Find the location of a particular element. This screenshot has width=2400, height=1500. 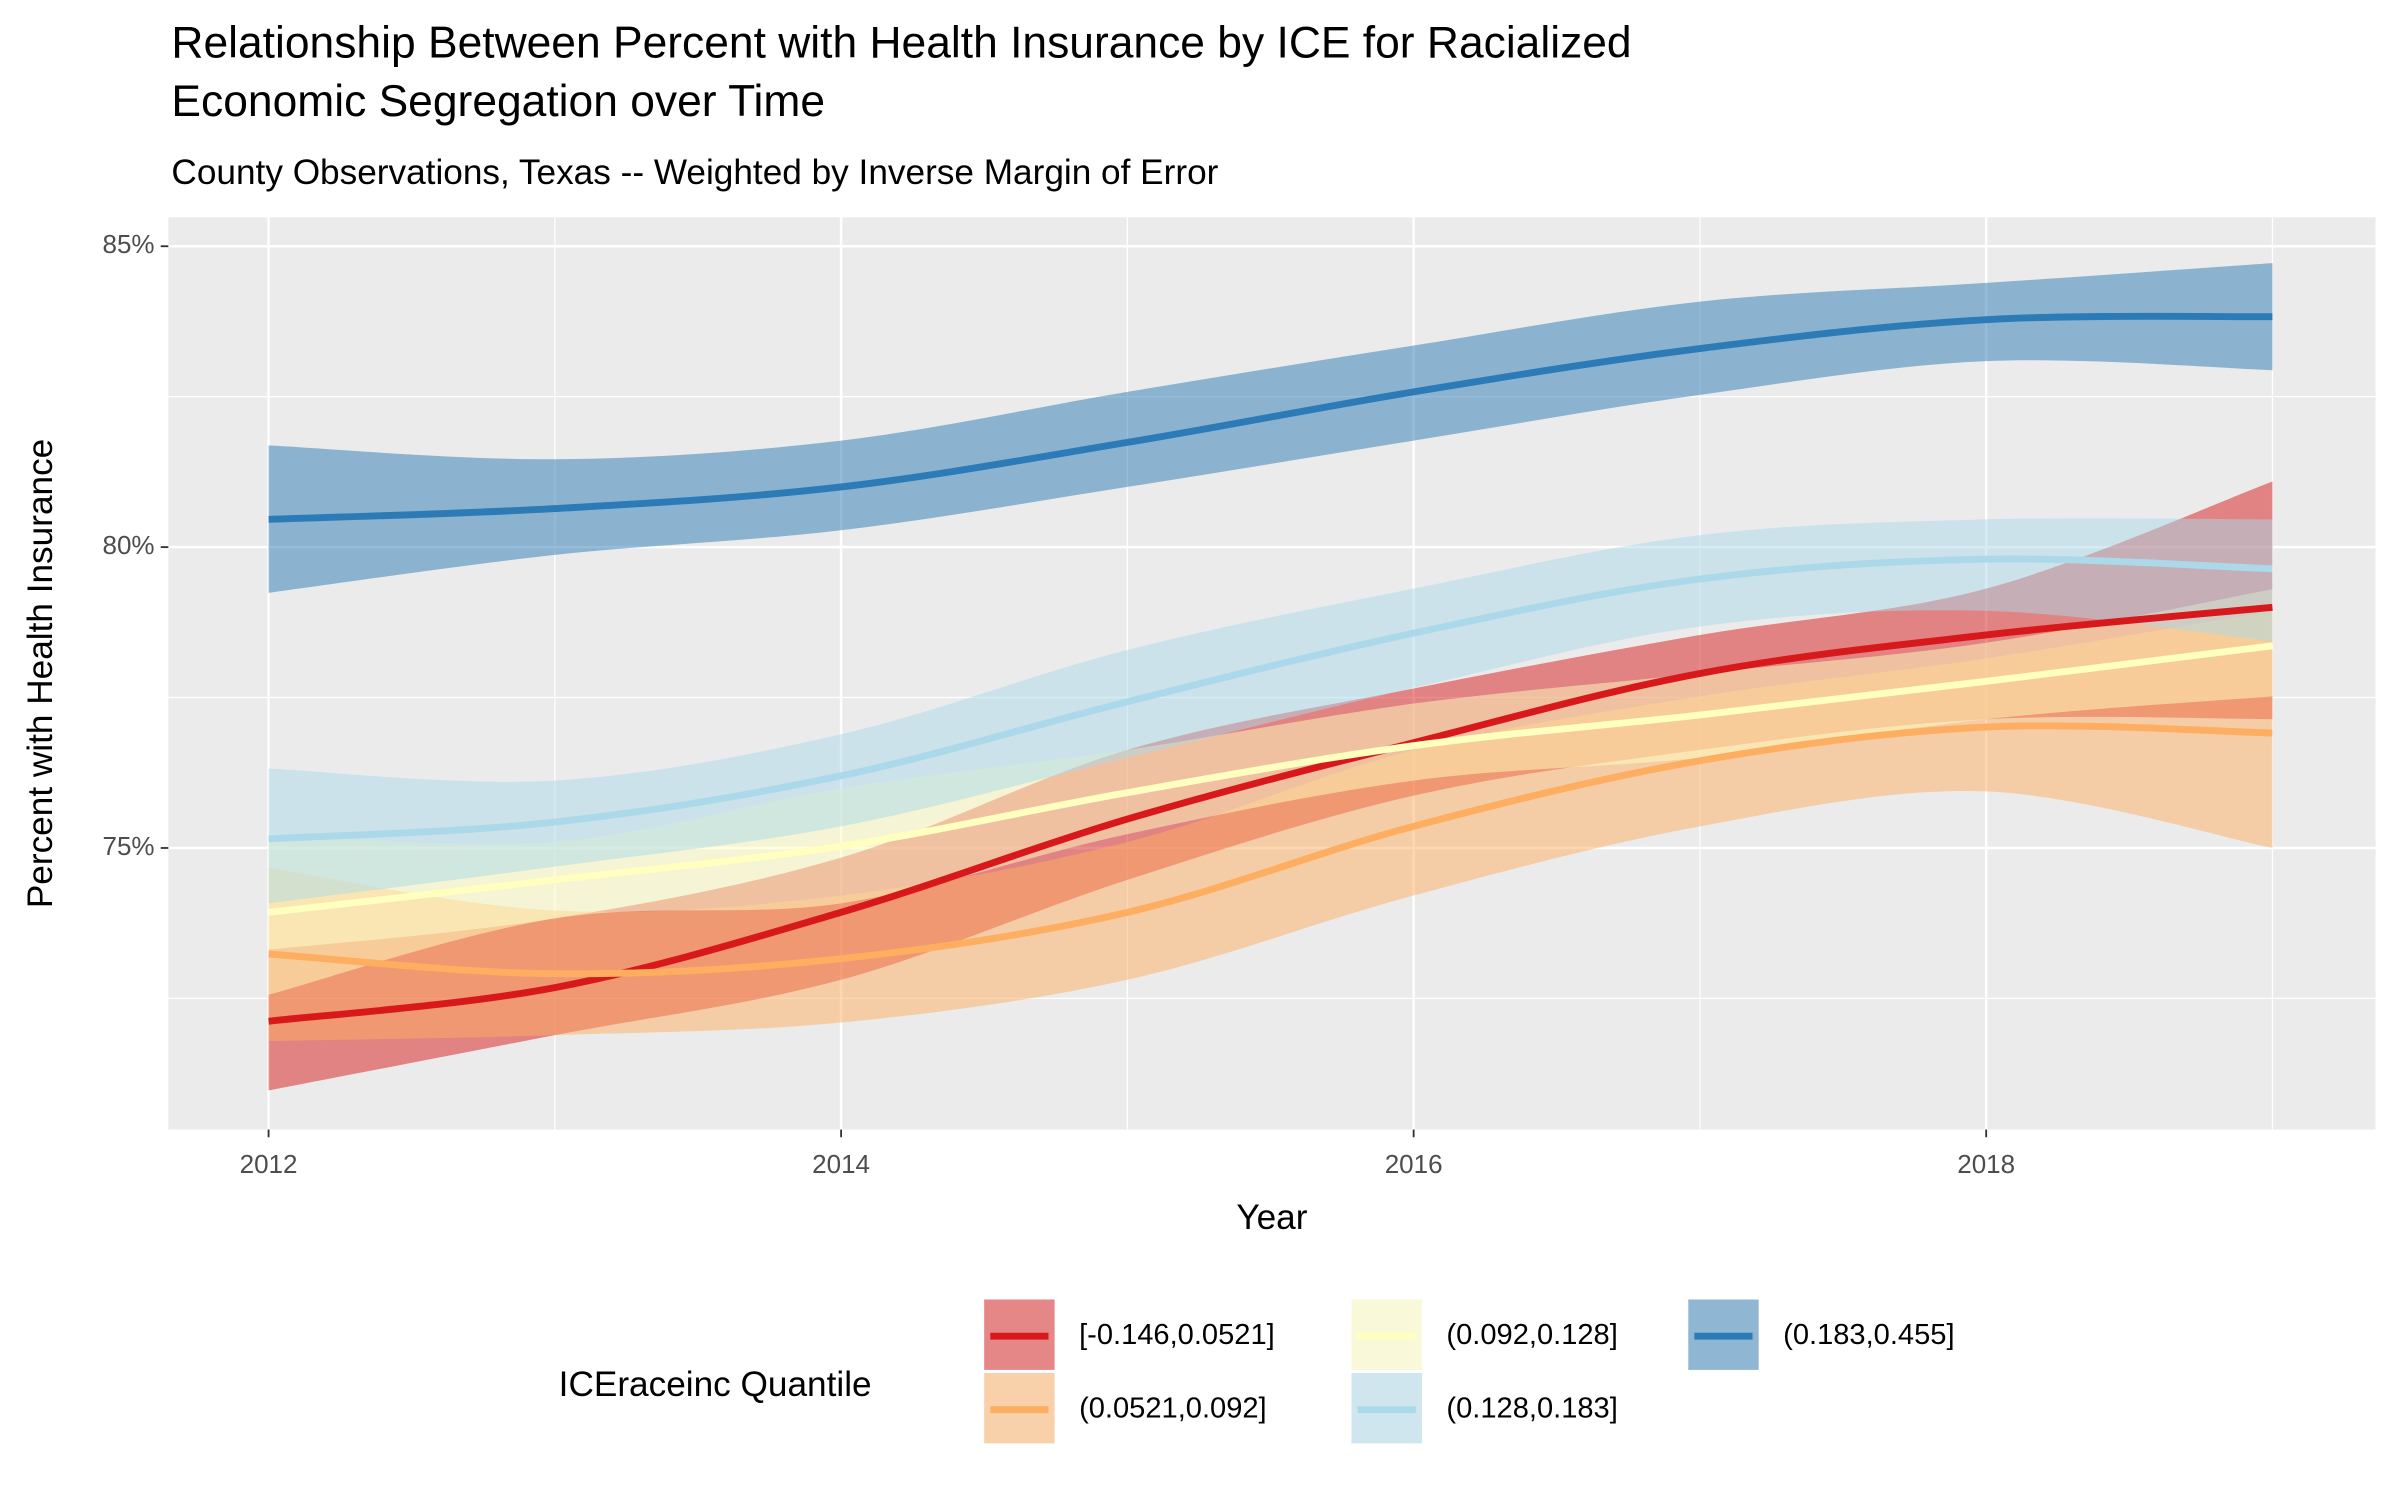

y-axis-title: Percent with Health Insurance is located at coordinates (40, 673).